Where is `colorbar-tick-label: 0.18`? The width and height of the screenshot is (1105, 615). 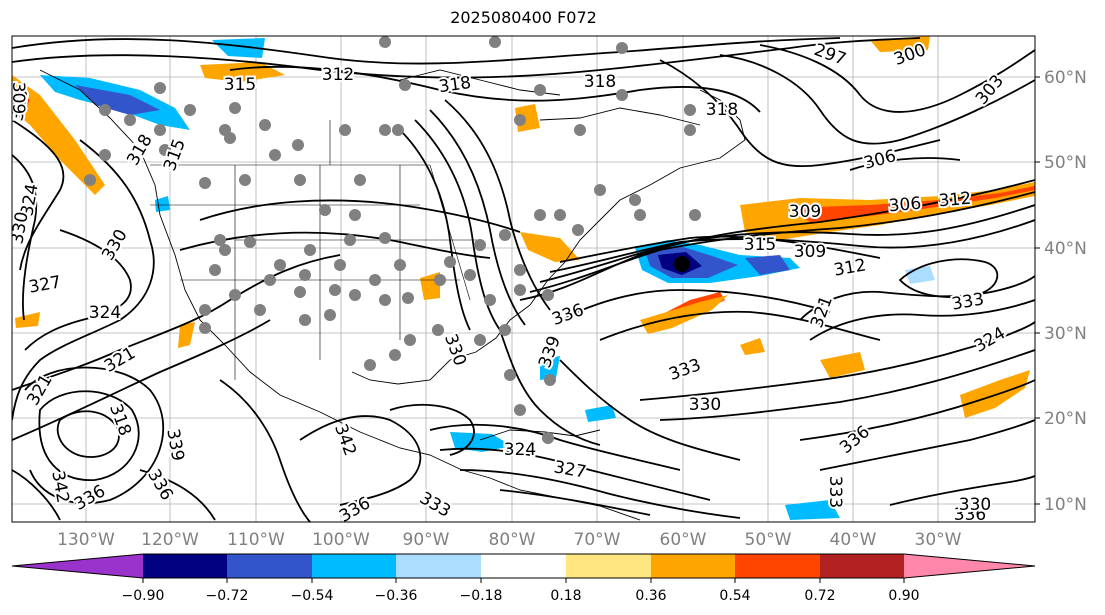
colorbar-tick-label: 0.18 is located at coordinates (565, 596).